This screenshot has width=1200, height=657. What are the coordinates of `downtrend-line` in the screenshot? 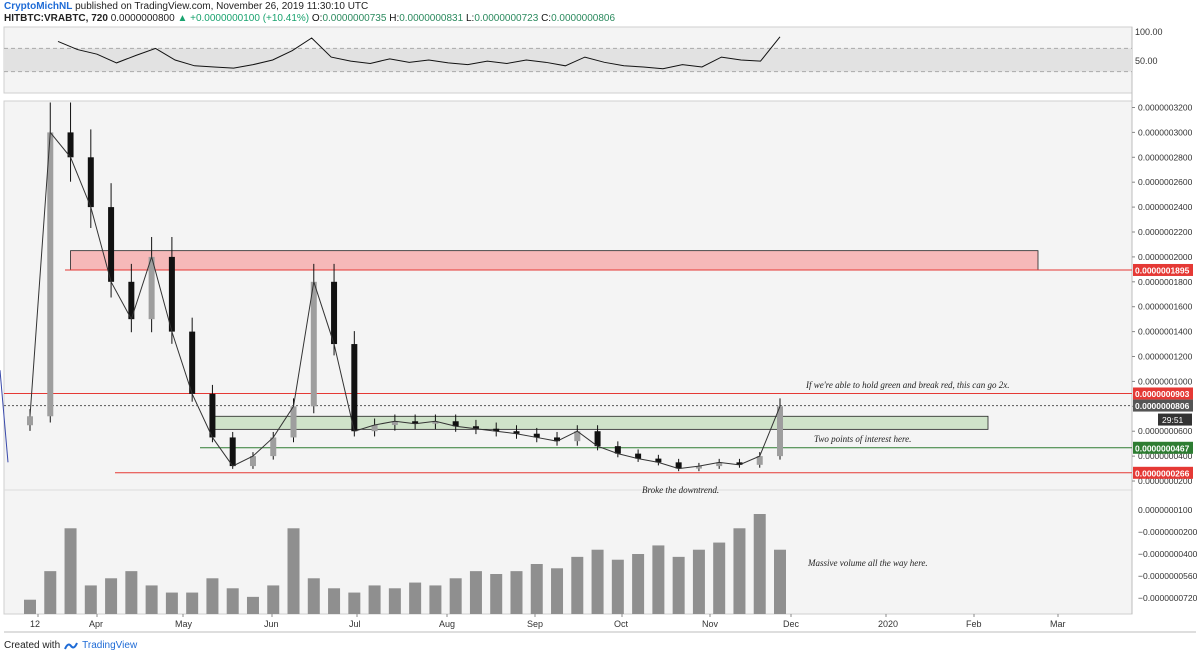 It's located at (4, 416).